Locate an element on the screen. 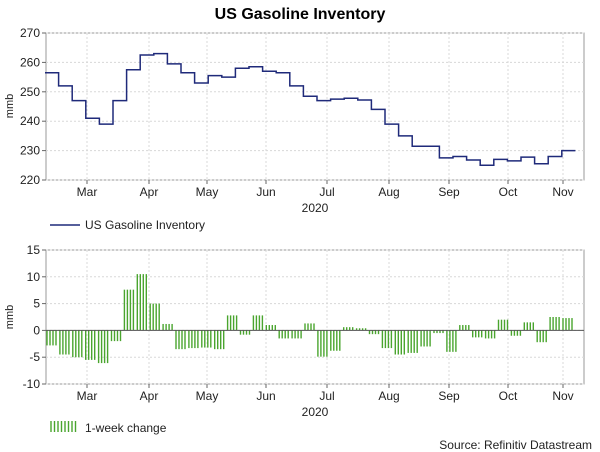 The height and width of the screenshot is (452, 600). bottom-y-axis-label: mmb is located at coordinates (10, 317).